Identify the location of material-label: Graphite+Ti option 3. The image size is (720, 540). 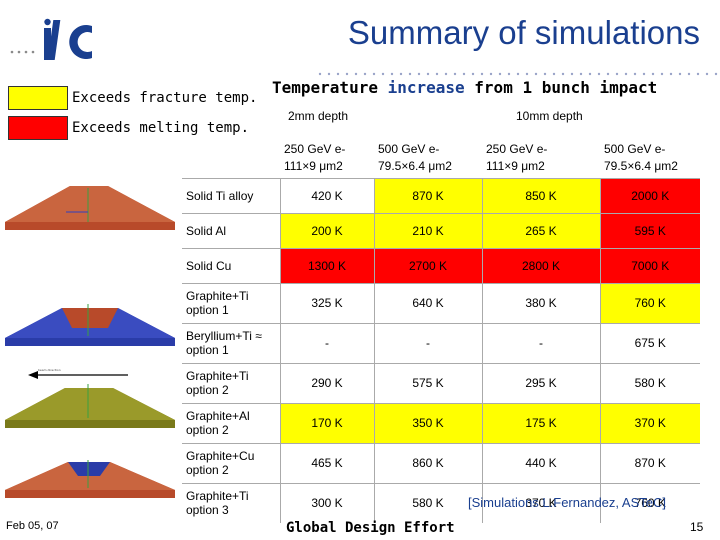
(231, 502).